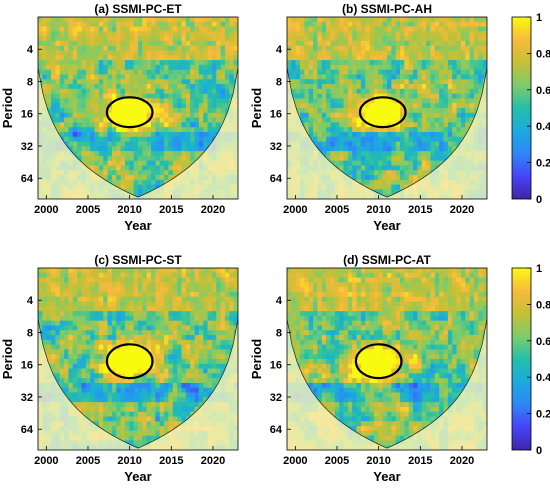 The image size is (550, 489). Describe the element at coordinates (387, 260) in the screenshot. I see `panel-title: (d) SSMI-PC-AT` at that location.